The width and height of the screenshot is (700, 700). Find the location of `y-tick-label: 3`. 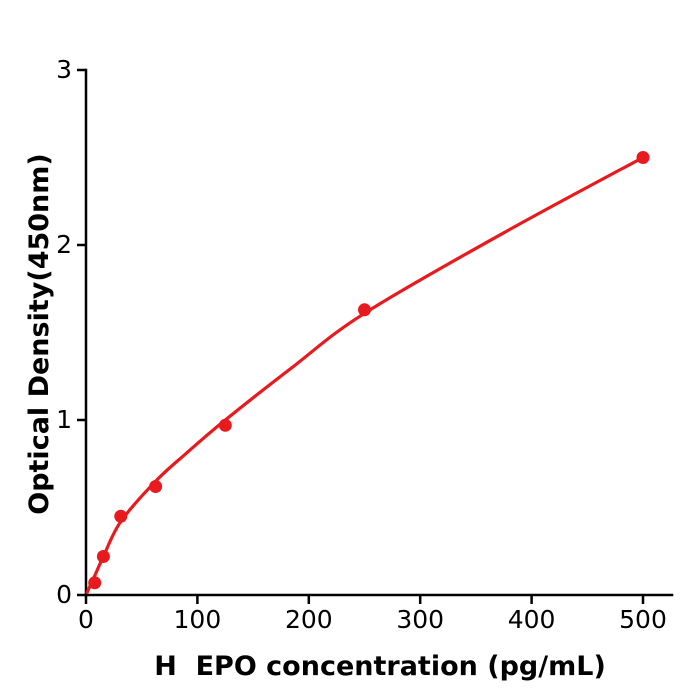

y-tick-label: 3 is located at coordinates (64, 69).